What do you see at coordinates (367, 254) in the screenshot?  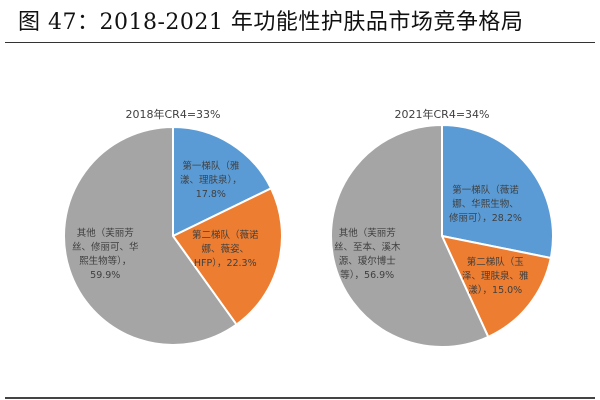 I see `label-2021-others: 其他（芙丽芳 丝、至本、溪木 源、瑷尔博士 等），56.9%` at bounding box center [367, 254].